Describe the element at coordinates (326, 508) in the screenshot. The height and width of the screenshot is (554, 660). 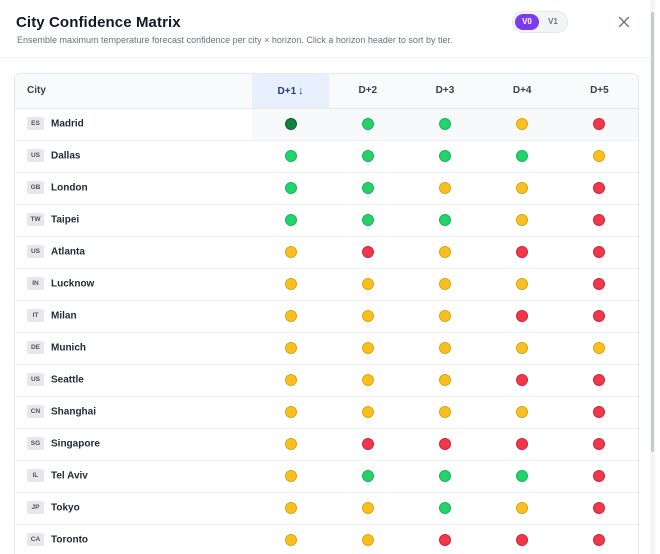
I see `table-row: JP Tokyo` at that location.